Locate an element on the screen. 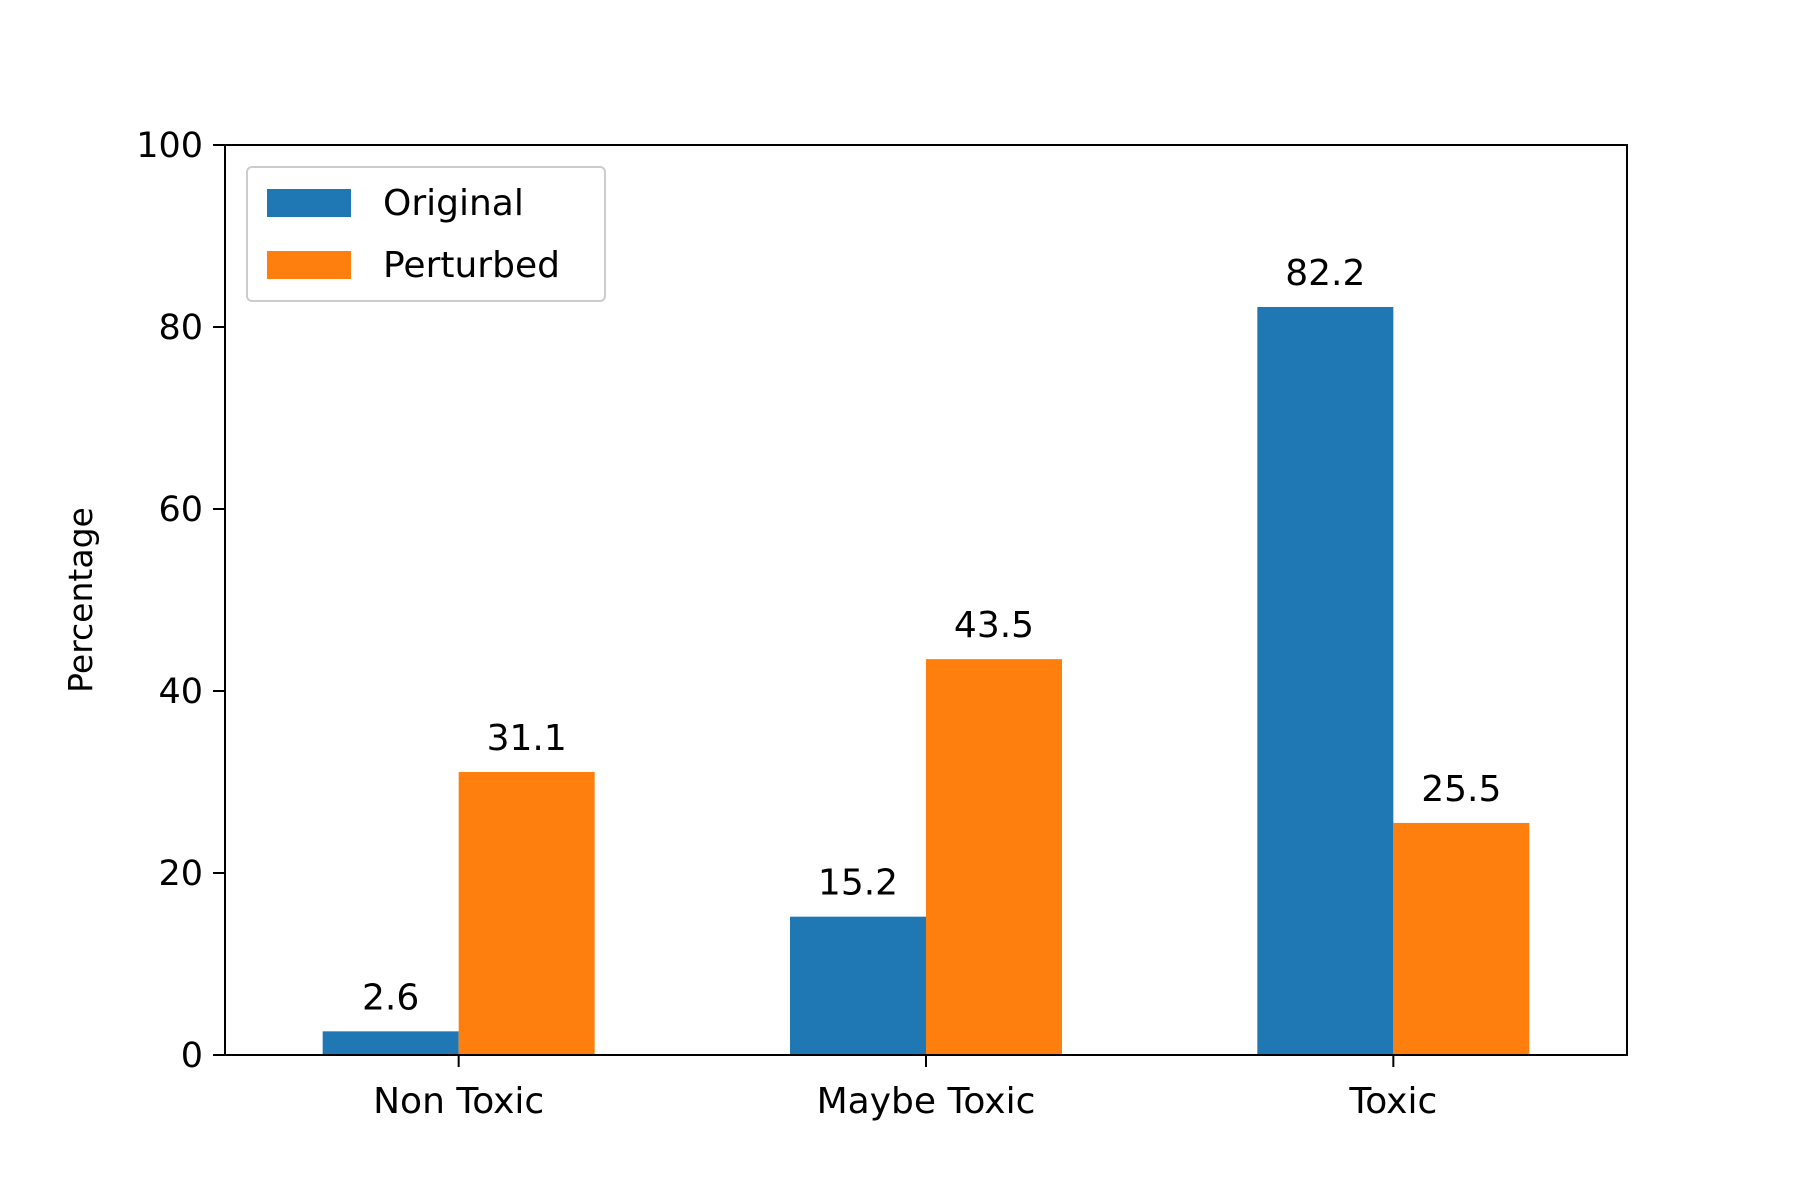 The width and height of the screenshot is (1800, 1200). legend-label-perturbed: Perturbed is located at coordinates (471, 265).